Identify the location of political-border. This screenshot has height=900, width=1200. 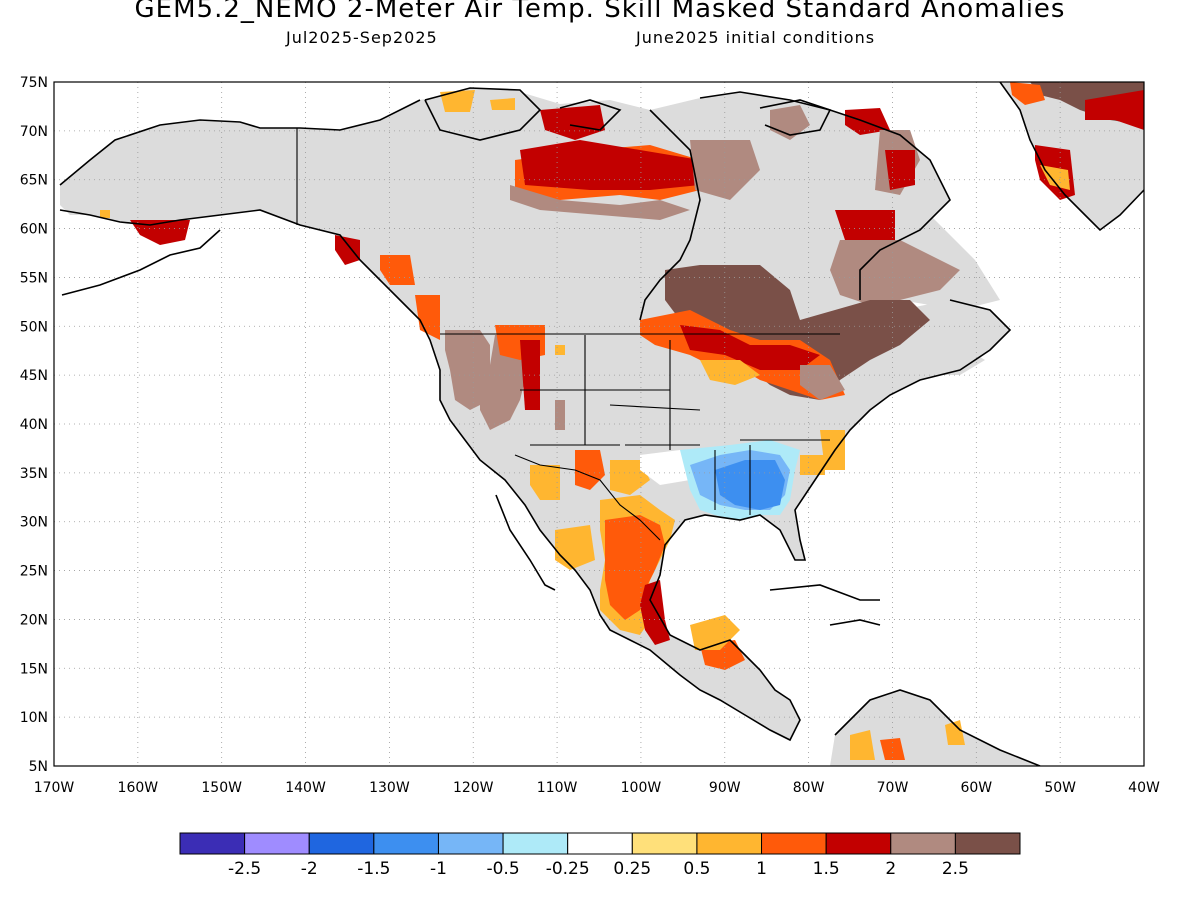
(587, 497).